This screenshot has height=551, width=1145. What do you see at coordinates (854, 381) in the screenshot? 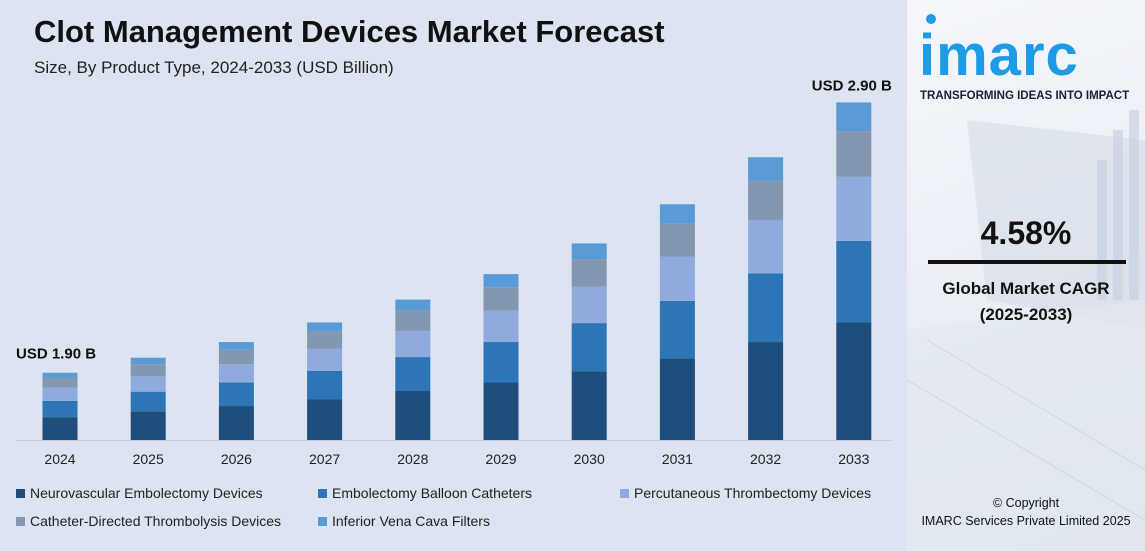
I see `bar-segment-2033-s1` at bounding box center [854, 381].